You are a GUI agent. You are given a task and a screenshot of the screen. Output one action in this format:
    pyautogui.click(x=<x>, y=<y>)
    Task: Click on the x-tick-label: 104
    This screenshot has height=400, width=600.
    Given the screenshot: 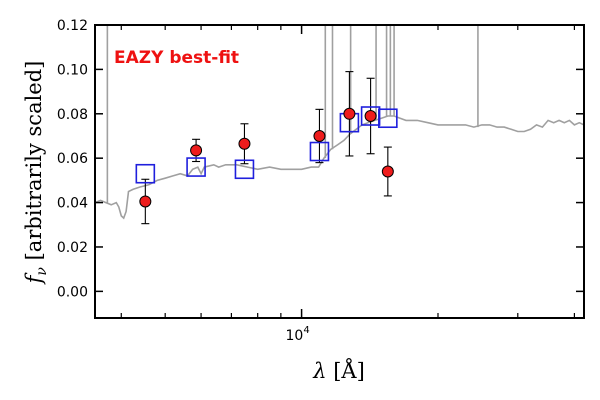 What is the action you would take?
    pyautogui.click(x=297, y=334)
    